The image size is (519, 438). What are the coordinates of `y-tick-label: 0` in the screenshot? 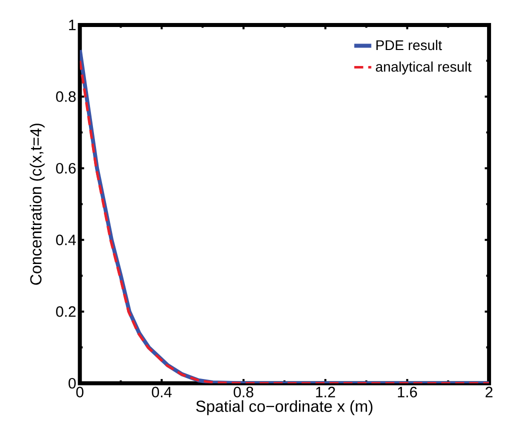 It's located at (72, 383).